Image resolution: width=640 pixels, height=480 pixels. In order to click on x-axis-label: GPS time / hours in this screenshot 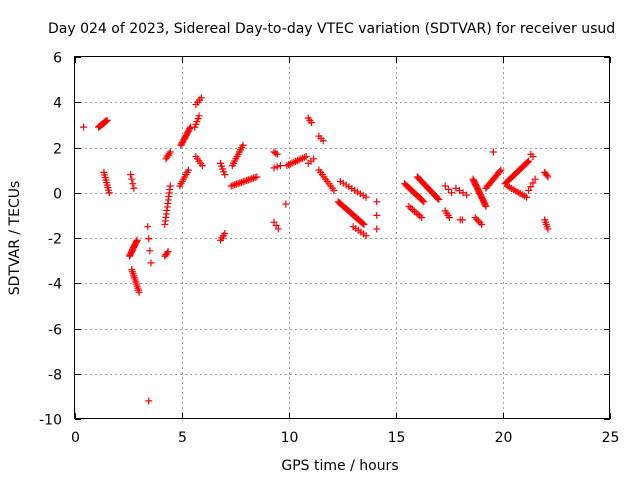, I will do `click(339, 466)`.